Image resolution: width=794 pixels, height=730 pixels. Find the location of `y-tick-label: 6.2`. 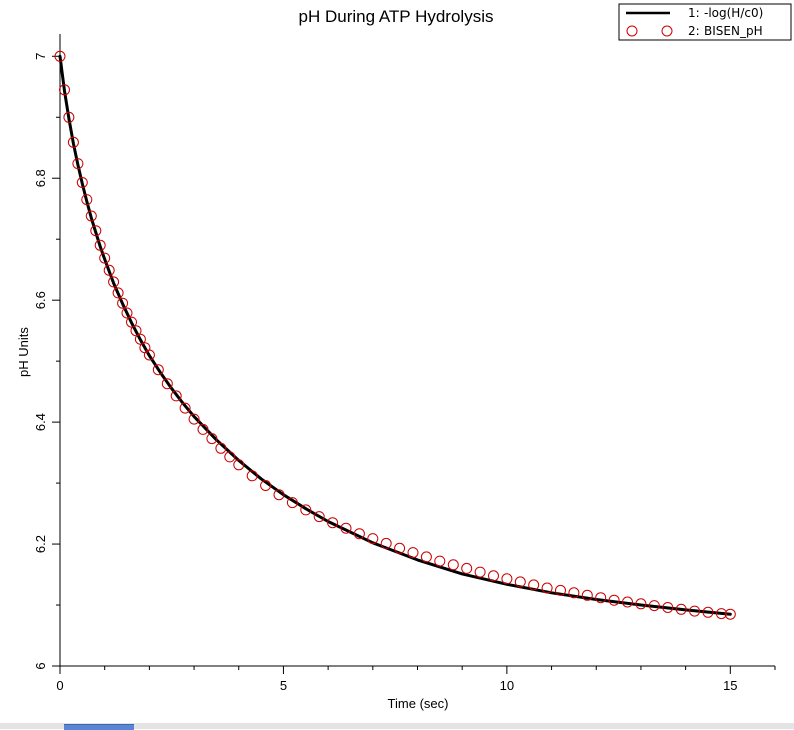

y-tick-label: 6.2 is located at coordinates (40, 544).